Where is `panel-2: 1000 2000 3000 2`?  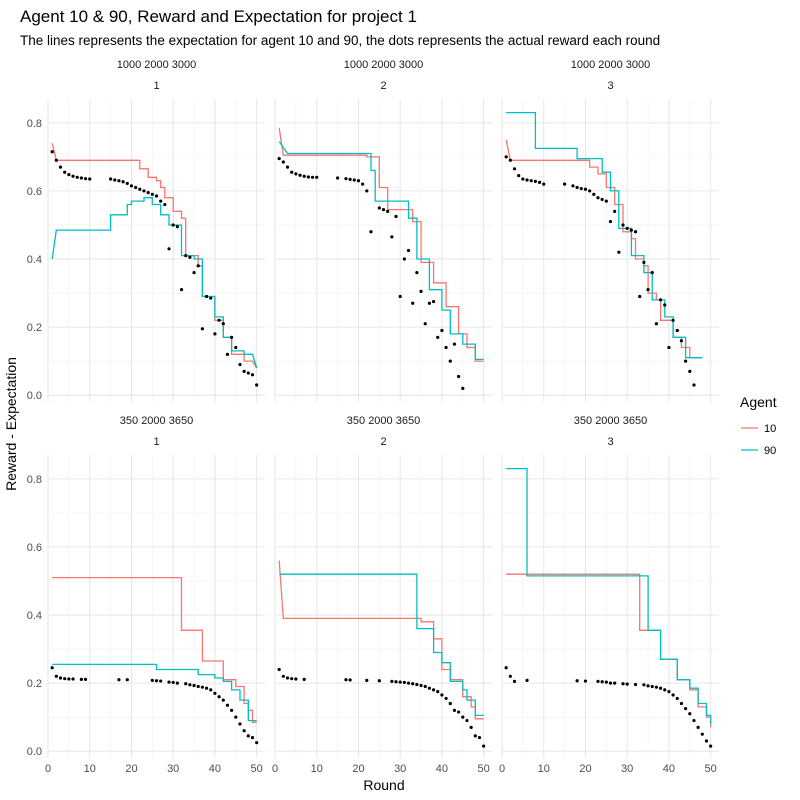 panel-2: 1000 2000 3000 2 is located at coordinates (383, 230).